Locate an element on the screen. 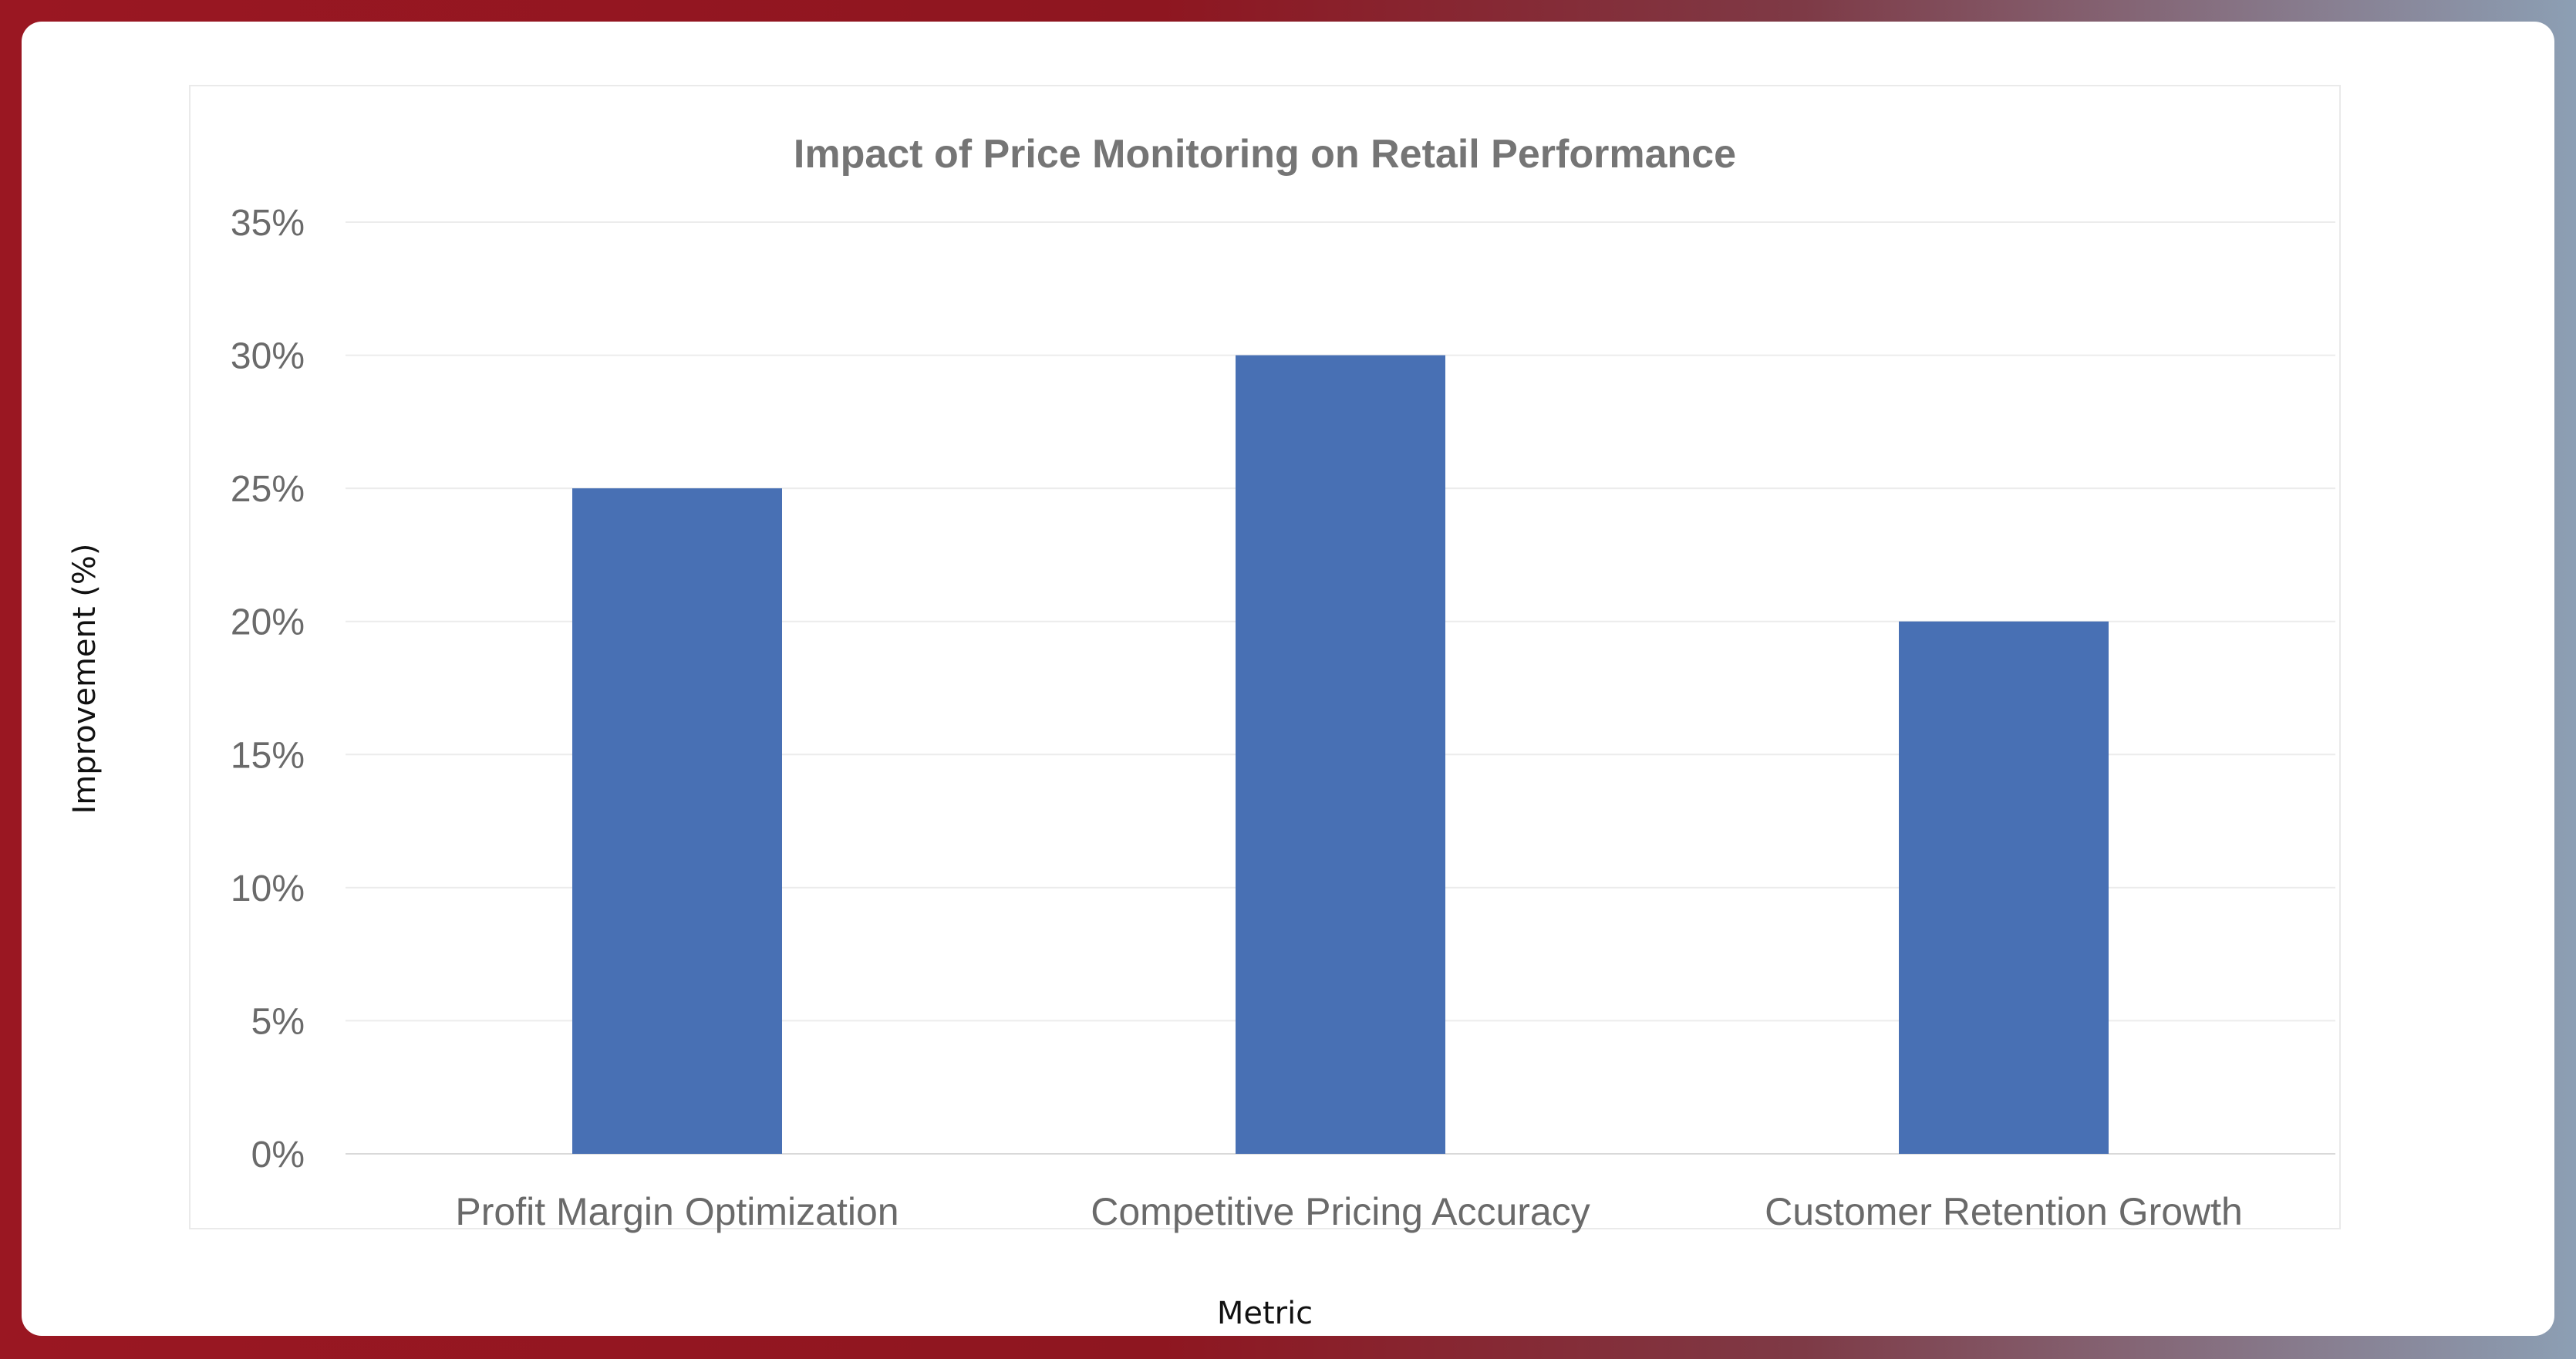  y-tick-label: 30% is located at coordinates (268, 356).